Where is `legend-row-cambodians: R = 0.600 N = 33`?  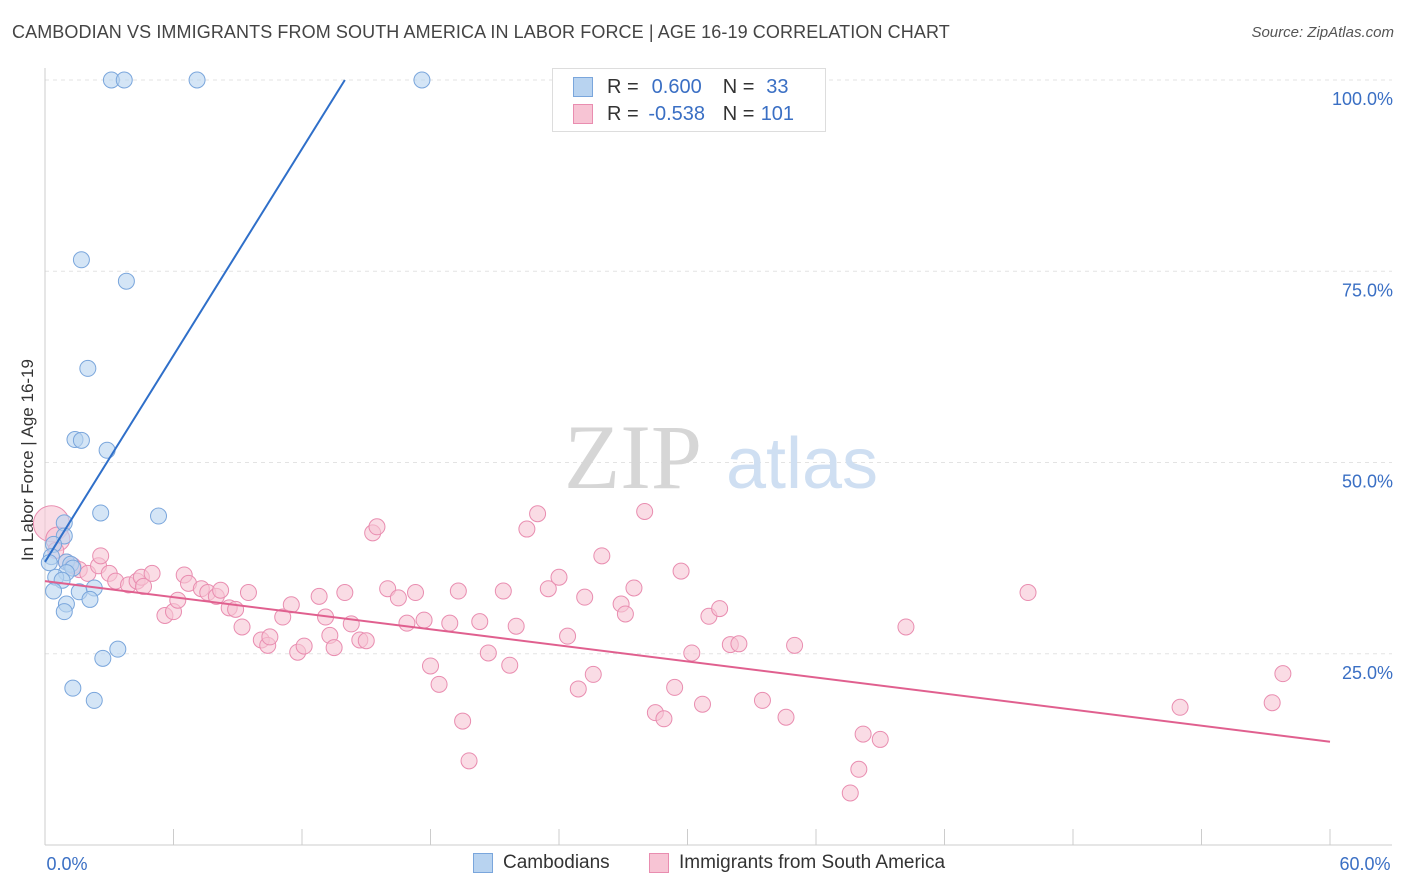 legend-row-cambodians: R = 0.600 N = 33 is located at coordinates (686, 87).